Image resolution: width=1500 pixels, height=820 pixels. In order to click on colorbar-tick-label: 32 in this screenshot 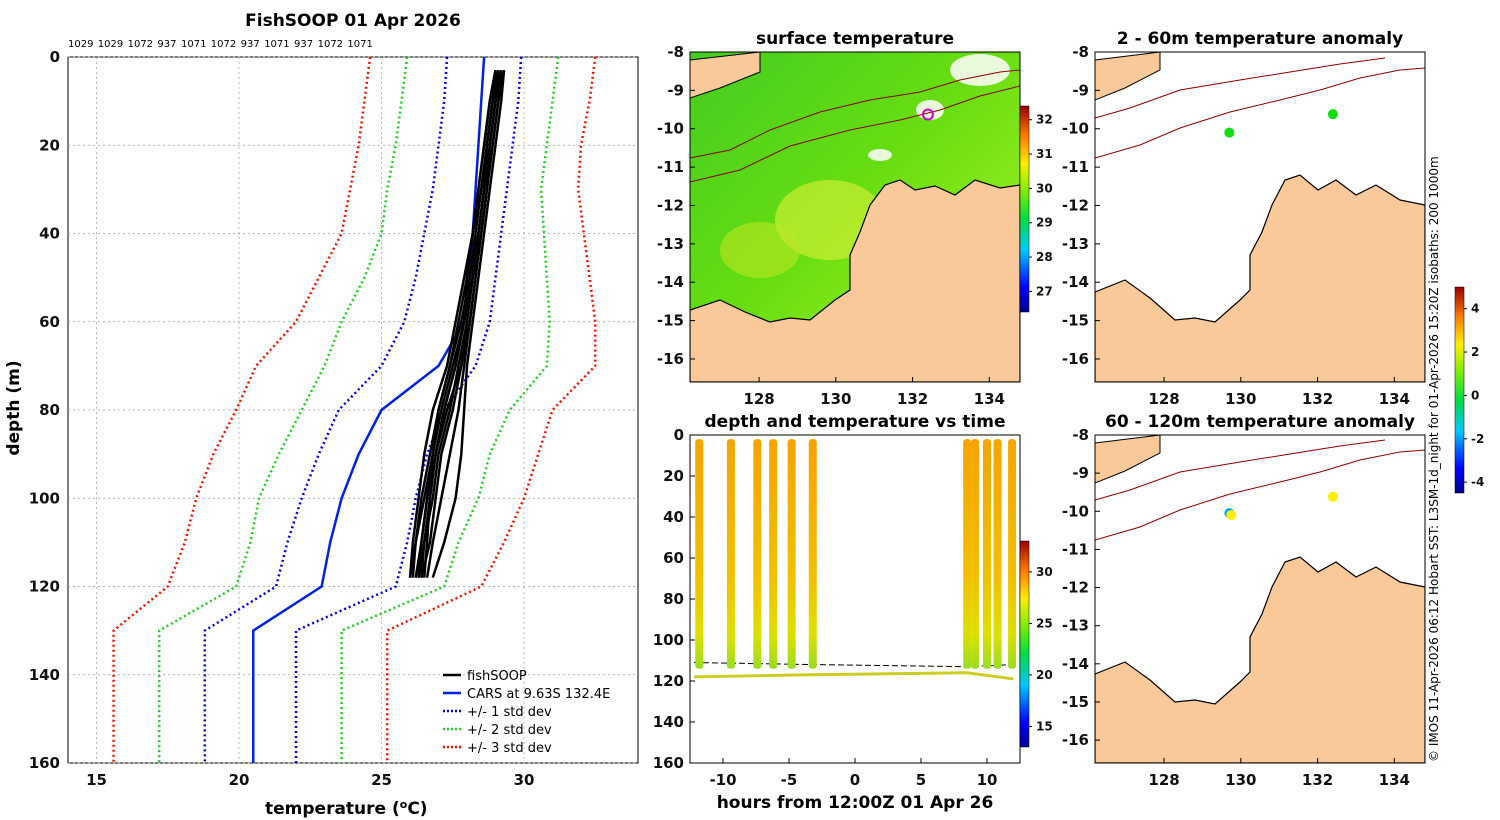, I will do `click(1044, 120)`.